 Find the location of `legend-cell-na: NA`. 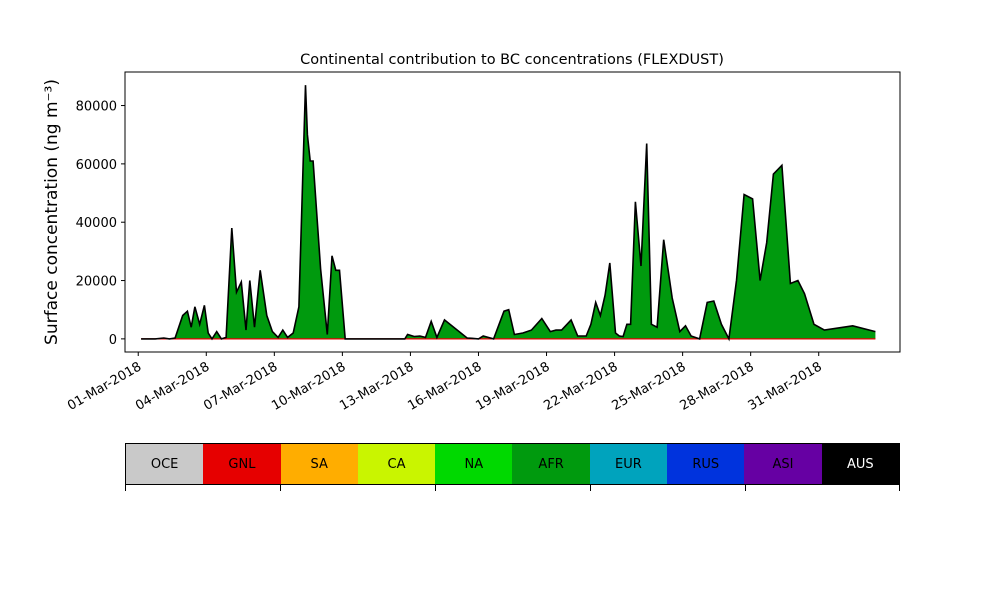

legend-cell-na: NA is located at coordinates (474, 464).